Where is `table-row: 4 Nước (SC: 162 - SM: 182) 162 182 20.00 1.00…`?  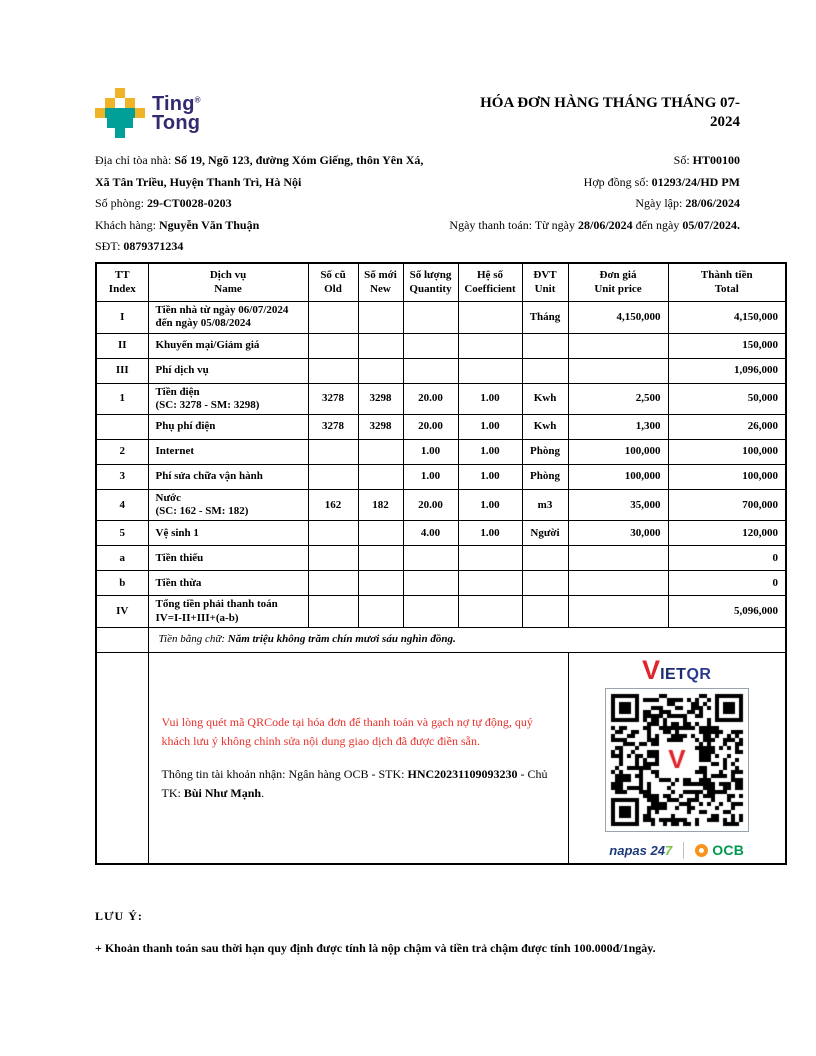
table-row: 4 Nước (SC: 162 - SM: 182) 162 182 20.00 1.00… is located at coordinates (441, 505).